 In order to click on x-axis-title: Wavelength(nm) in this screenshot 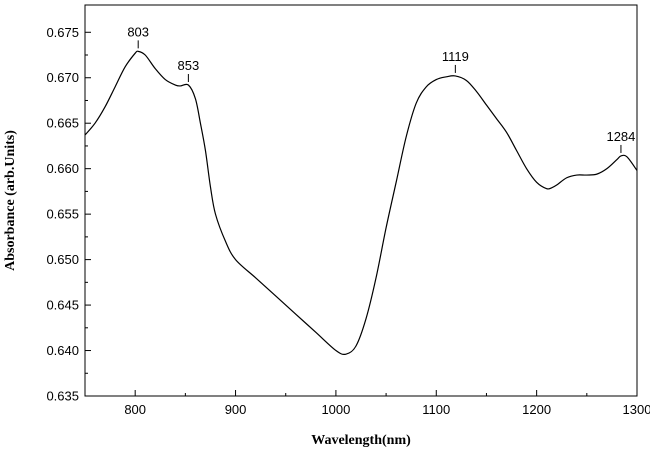, I will do `click(361, 440)`.